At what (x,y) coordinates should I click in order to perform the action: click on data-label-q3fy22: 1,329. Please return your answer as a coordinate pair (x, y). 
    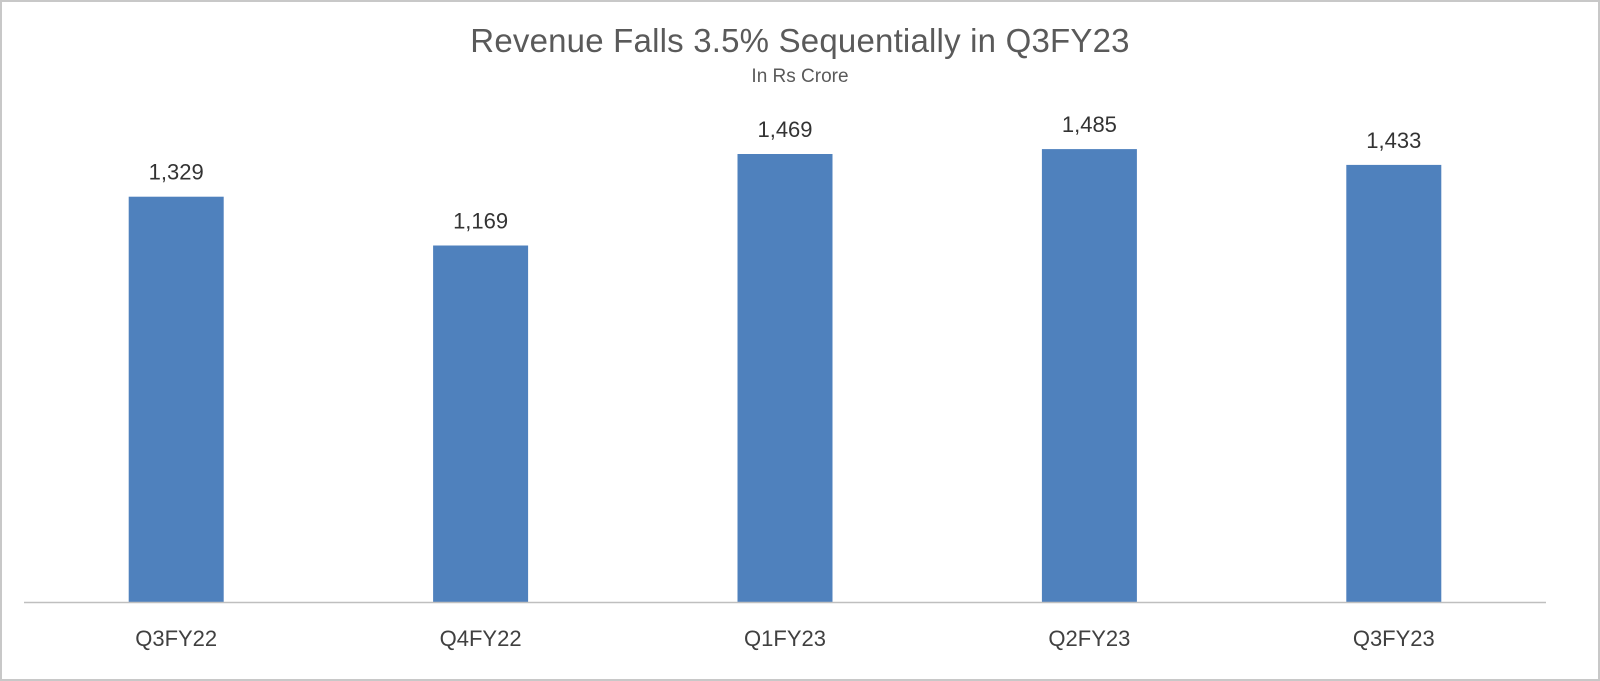
    Looking at the image, I should click on (176, 172).